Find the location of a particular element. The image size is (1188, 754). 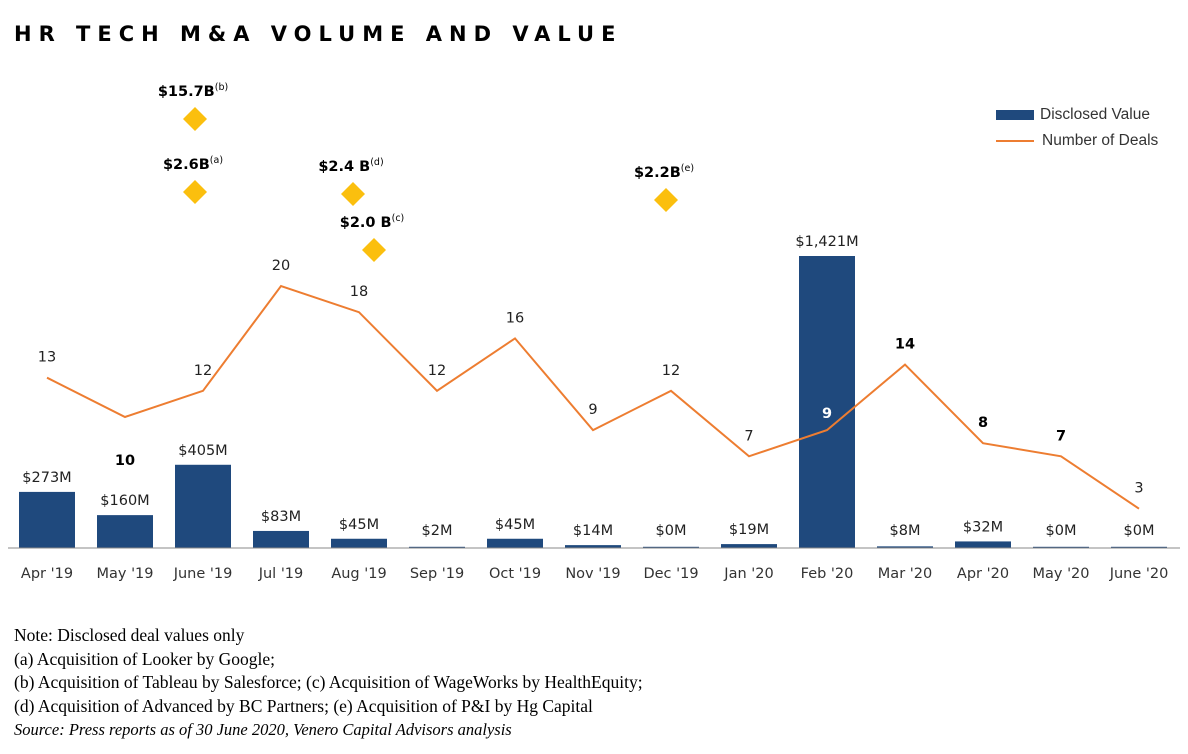

x-tick-label: Aug '19 is located at coordinates (358, 574).